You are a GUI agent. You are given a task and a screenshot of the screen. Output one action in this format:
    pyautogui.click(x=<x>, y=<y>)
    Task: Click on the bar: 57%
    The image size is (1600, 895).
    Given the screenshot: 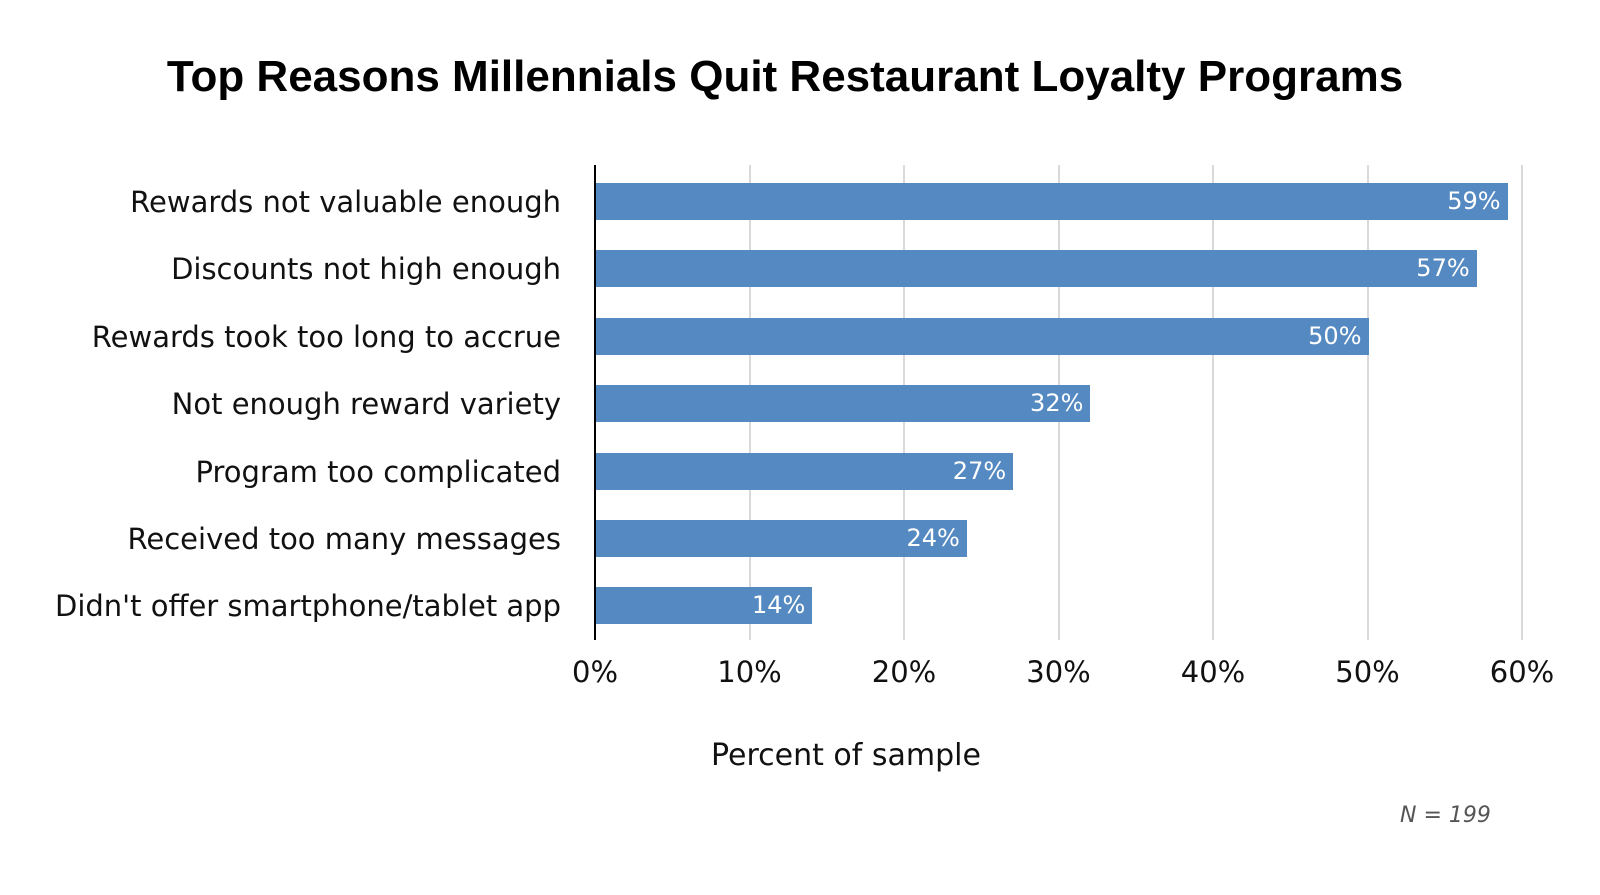 What is the action you would take?
    pyautogui.click(x=1036, y=269)
    